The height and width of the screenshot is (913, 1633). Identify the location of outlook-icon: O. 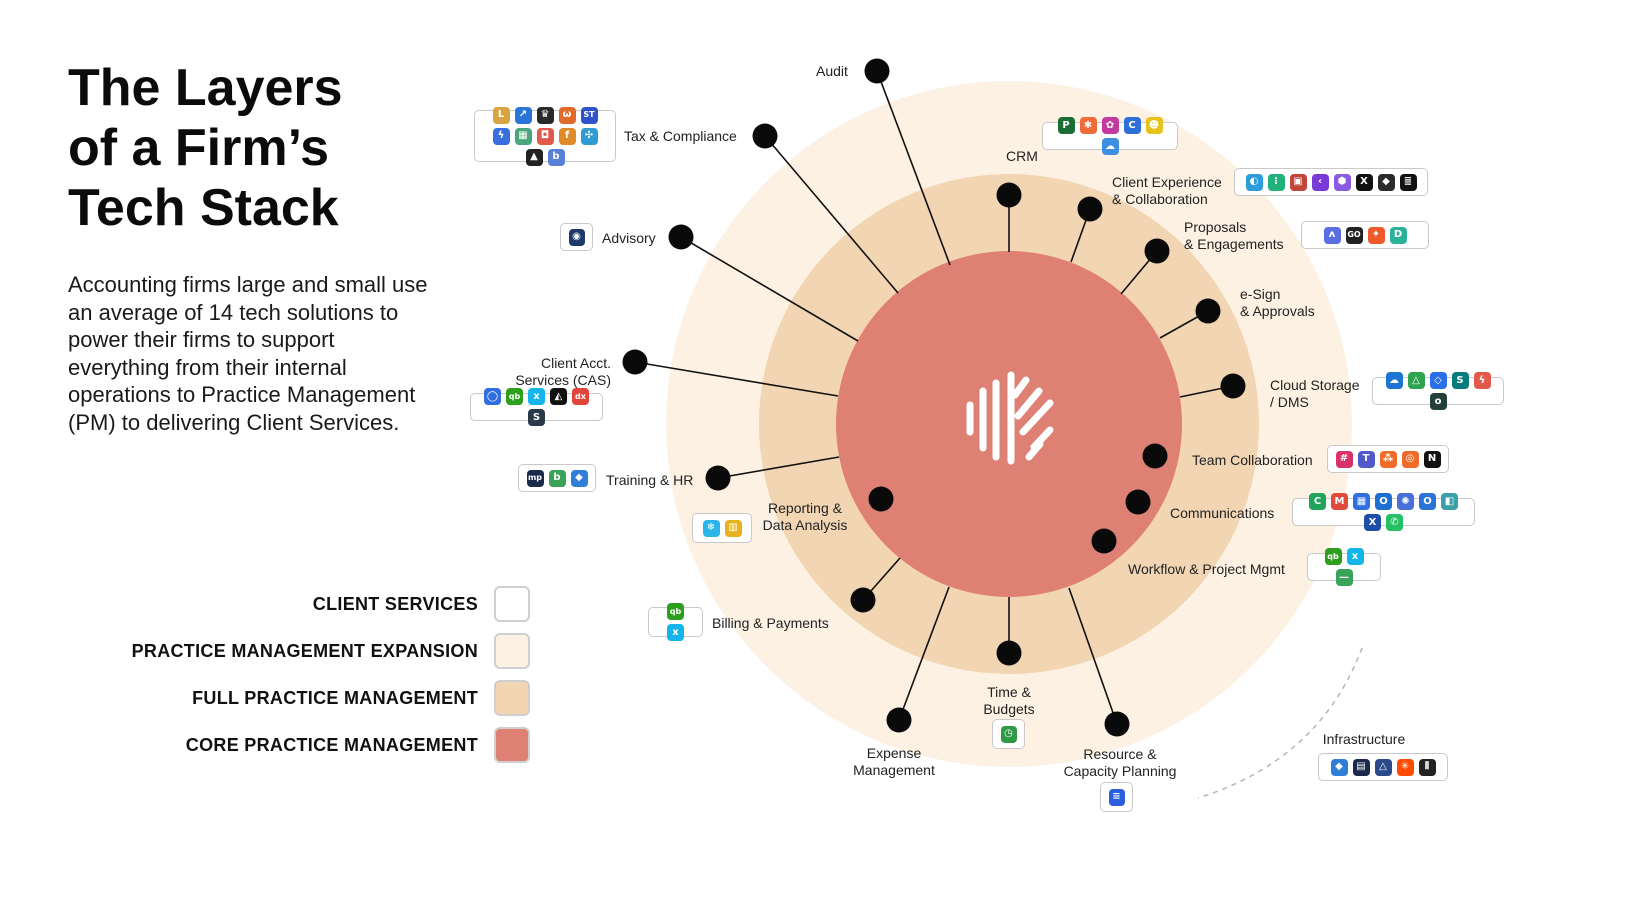
(1383, 501).